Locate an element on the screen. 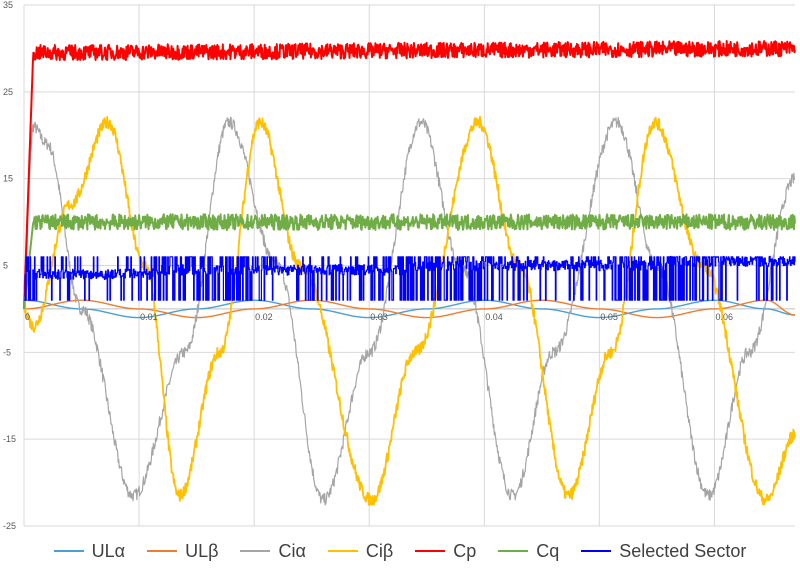  legend-item: Cq is located at coordinates (528, 551).